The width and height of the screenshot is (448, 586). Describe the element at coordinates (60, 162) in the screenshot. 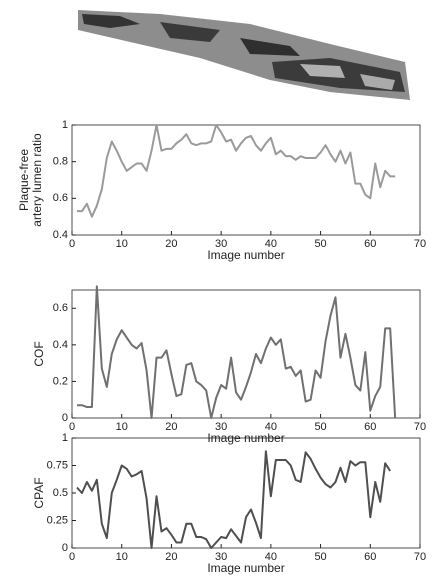

I see `y-tick-label: 0.8` at that location.